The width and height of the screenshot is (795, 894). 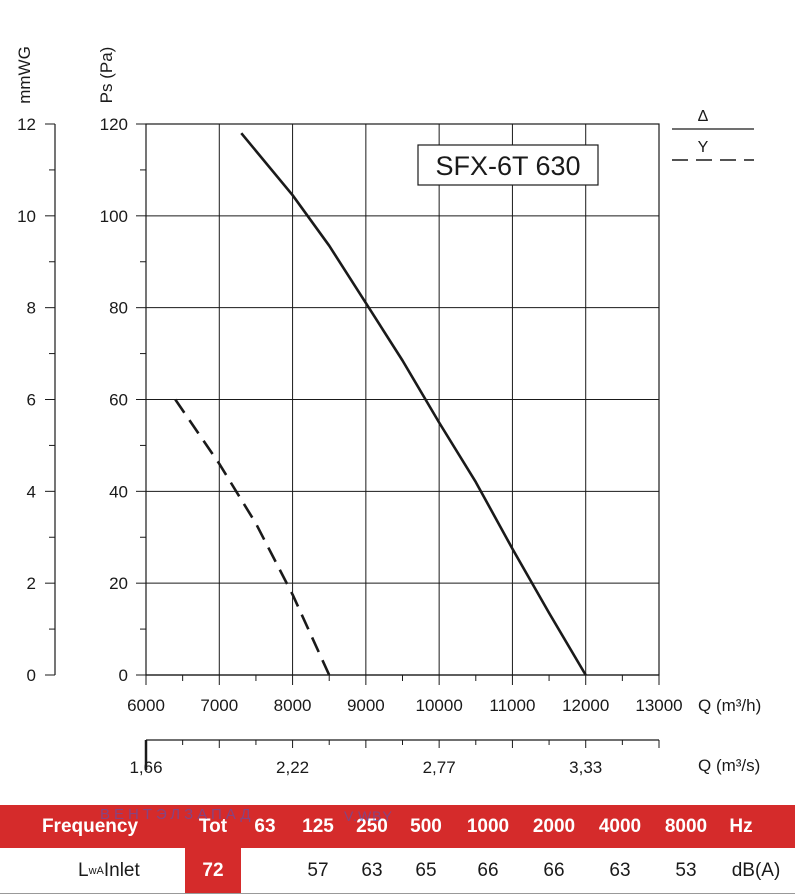 I want to click on x-tick-label: 8000, so click(x=293, y=705).